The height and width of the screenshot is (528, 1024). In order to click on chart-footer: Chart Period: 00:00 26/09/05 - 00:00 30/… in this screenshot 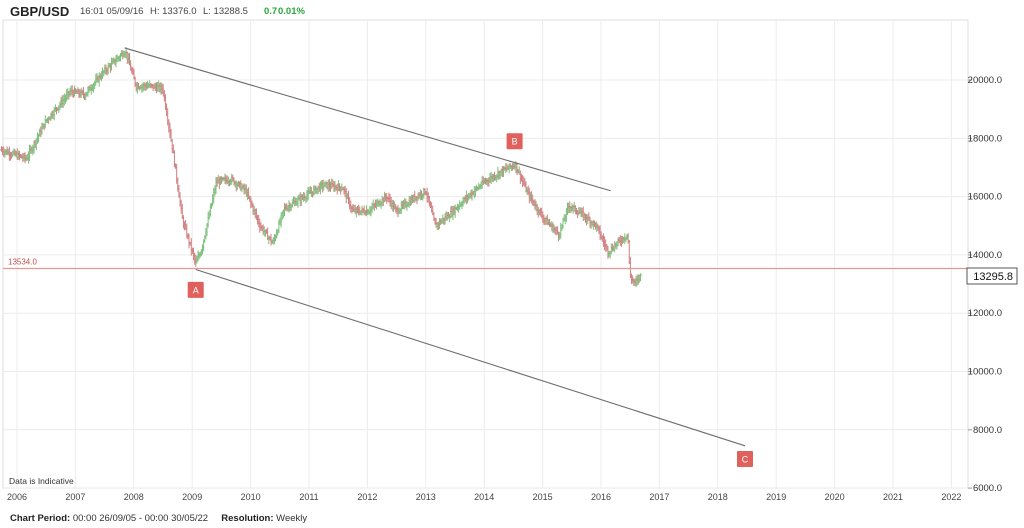, I will do `click(158, 518)`.